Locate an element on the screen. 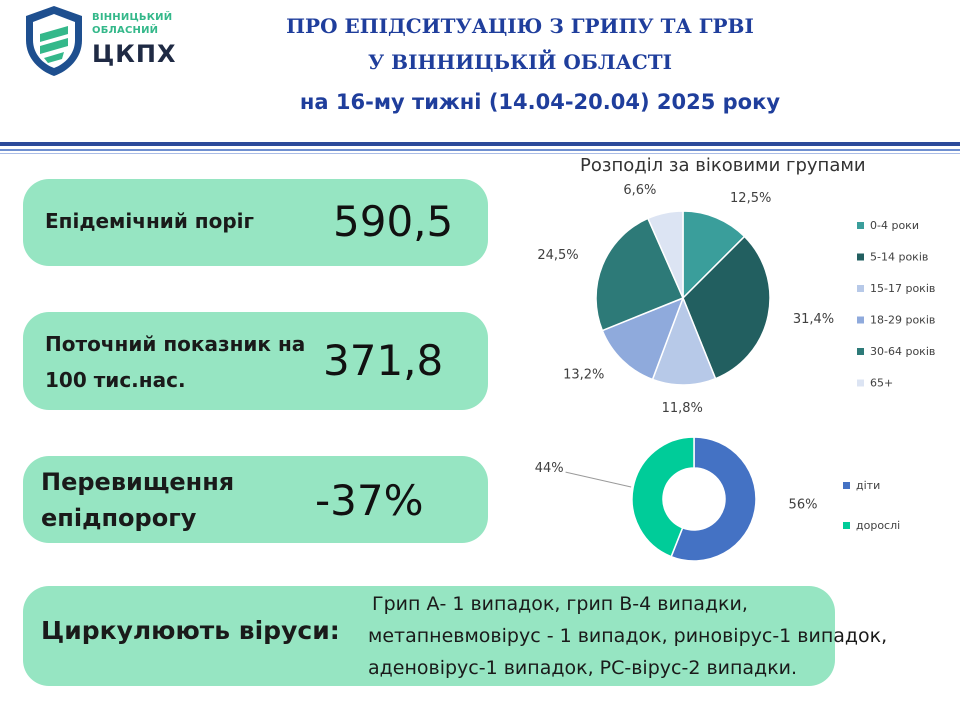 This screenshot has width=960, height=720. page-title-line2: У ВІННИЦЬКІЙ ОБЛАСТІ is located at coordinates (520, 62).